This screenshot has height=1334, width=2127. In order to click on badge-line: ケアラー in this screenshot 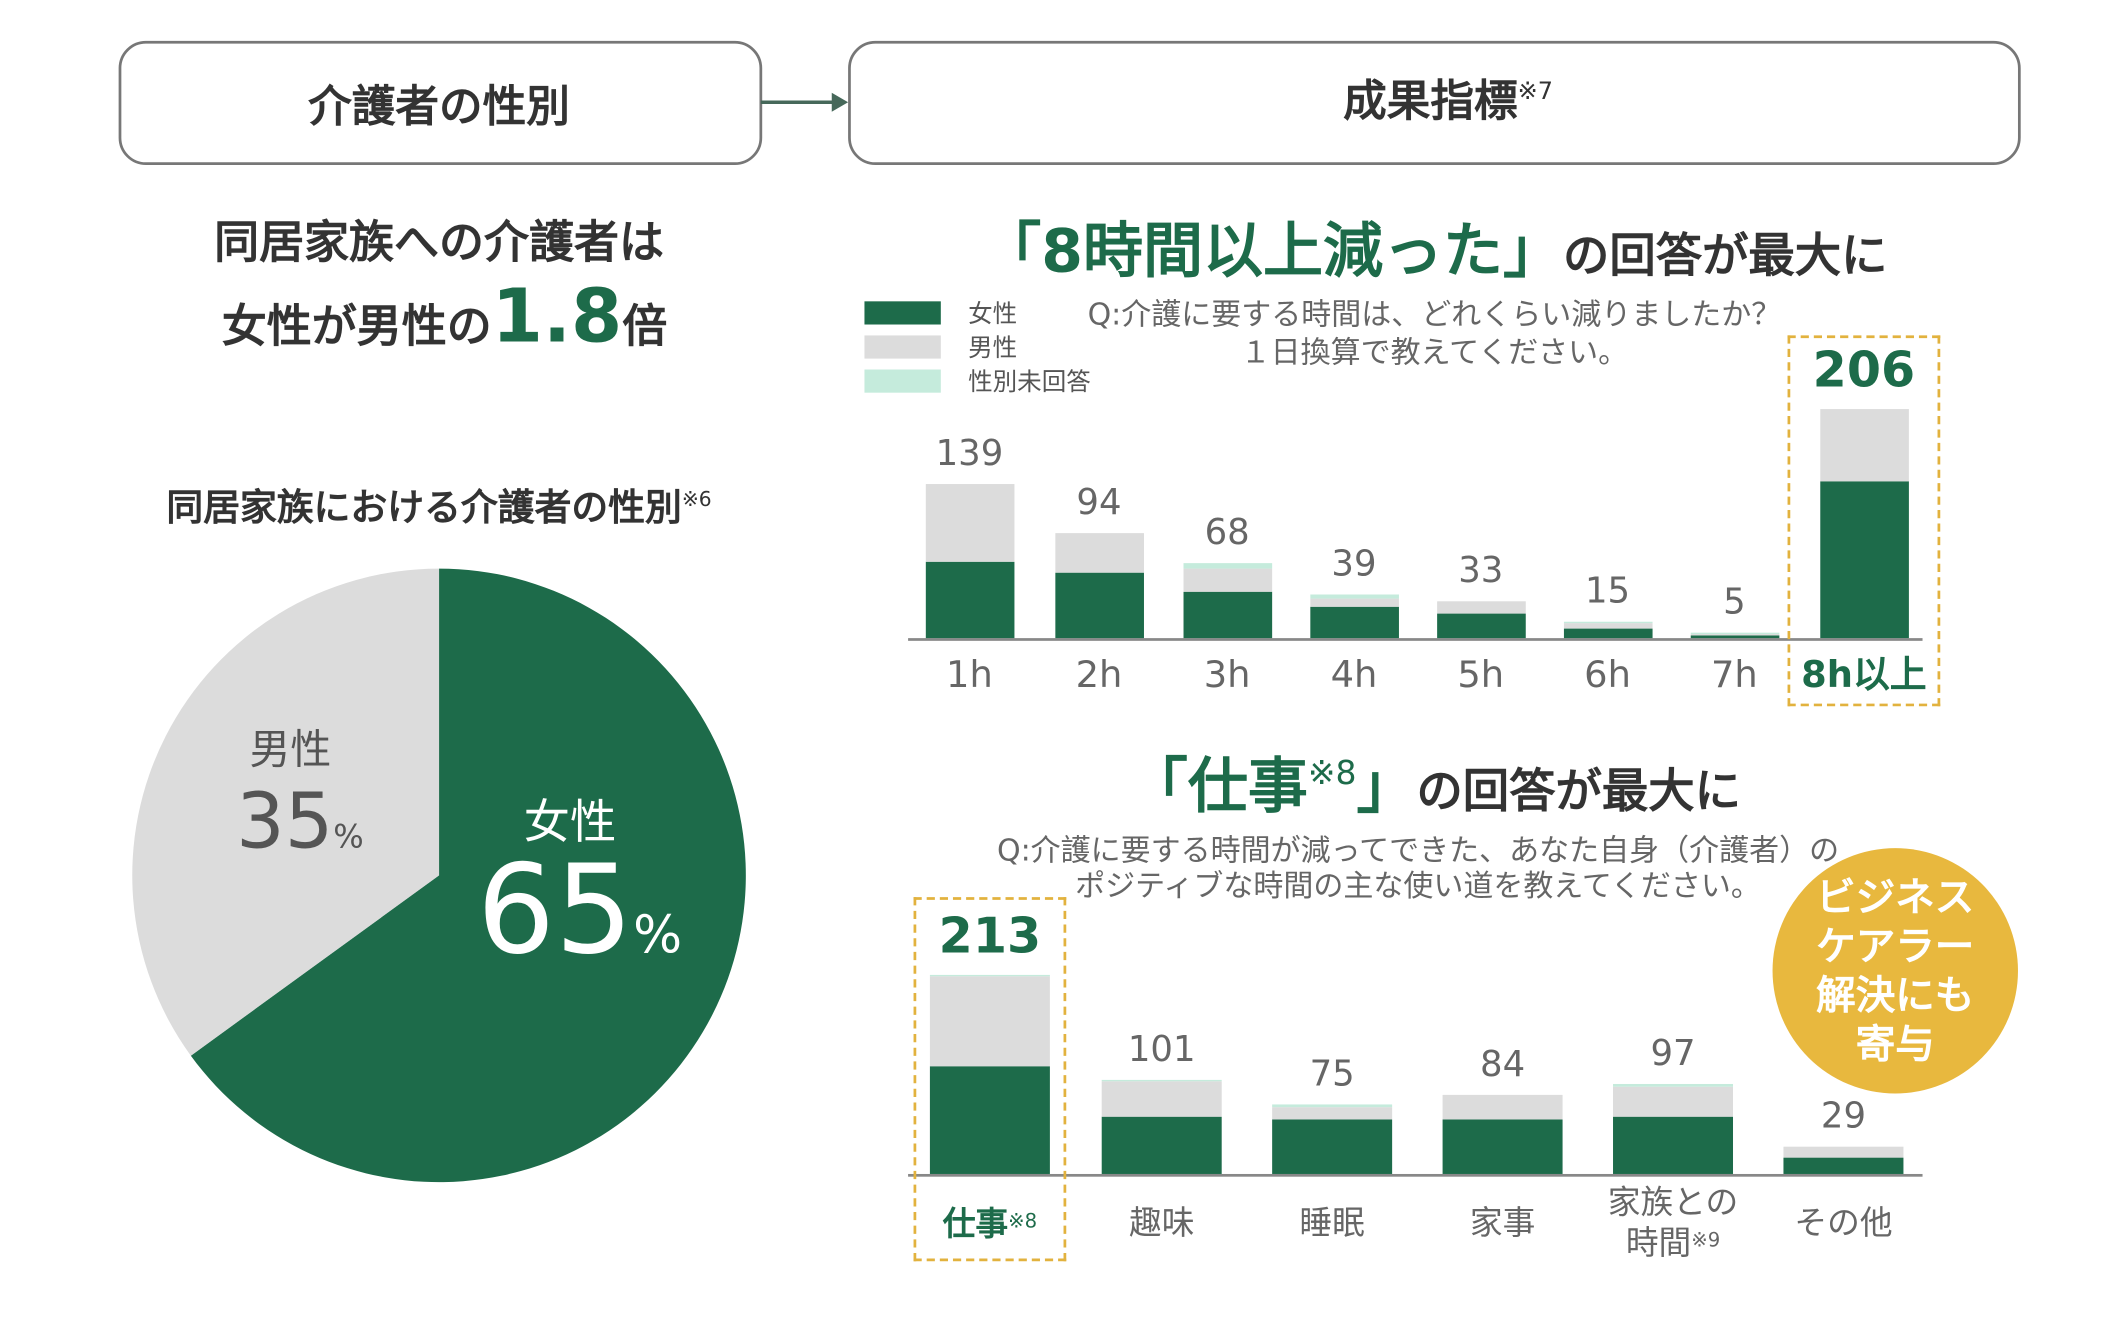, I will do `click(1895, 946)`.